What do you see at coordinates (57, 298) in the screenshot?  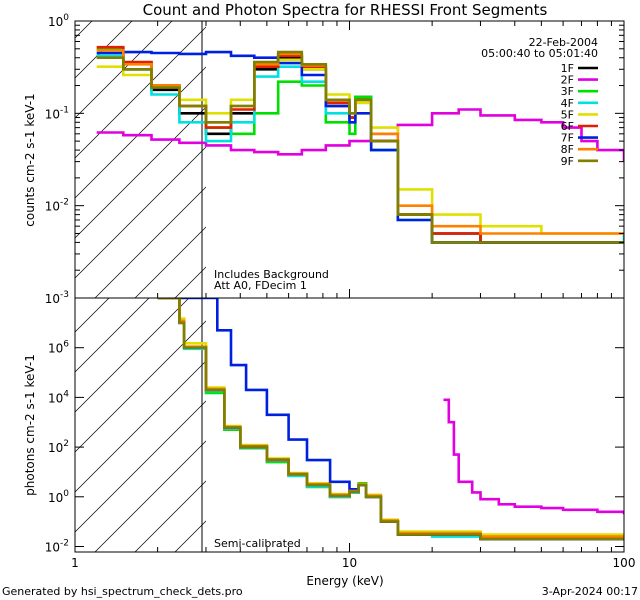 I see `y-tick-label: 10⁻³` at bounding box center [57, 298].